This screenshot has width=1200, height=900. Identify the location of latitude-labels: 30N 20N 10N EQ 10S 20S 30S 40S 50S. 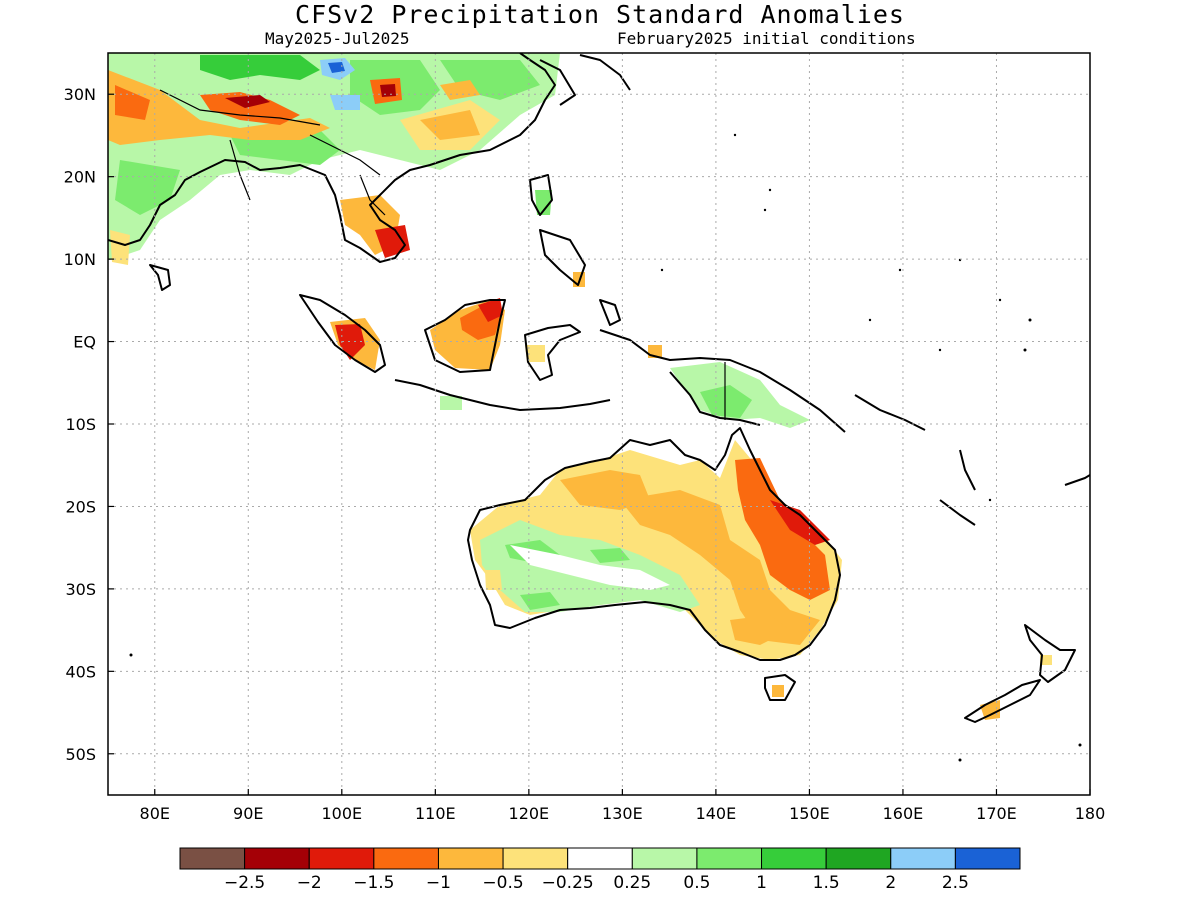
(80, 424).